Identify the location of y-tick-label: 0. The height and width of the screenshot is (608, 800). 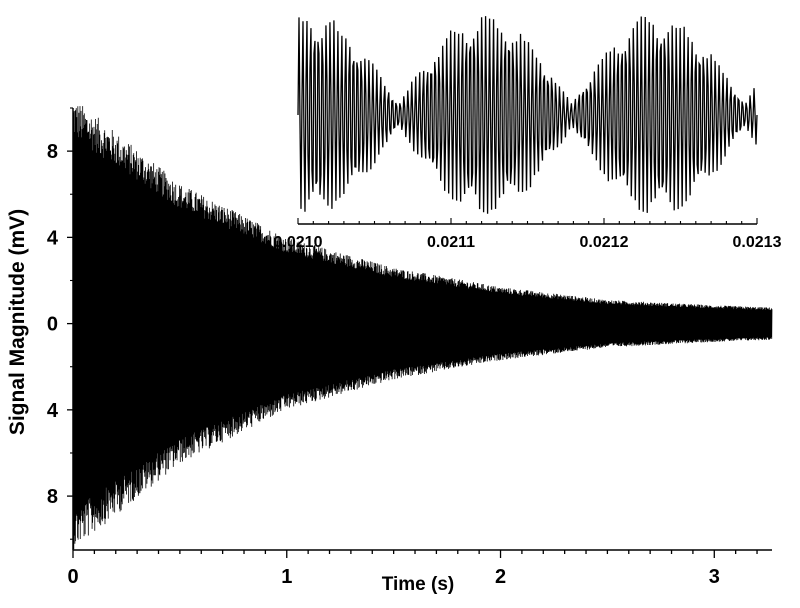
(52, 325).